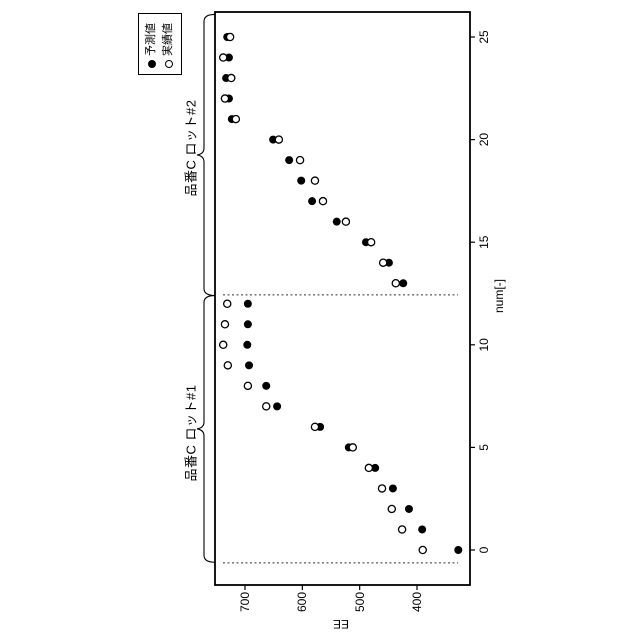 The image size is (640, 640). I want to click on y-tick-label: 500, so click(359, 602).